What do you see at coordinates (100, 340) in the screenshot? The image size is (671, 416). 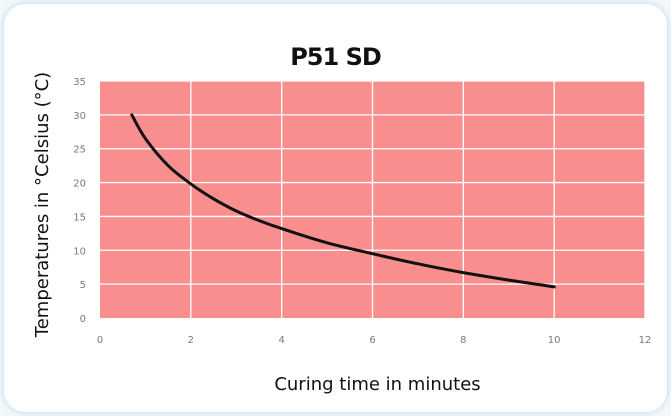 I see `x-tick-label: 0` at bounding box center [100, 340].